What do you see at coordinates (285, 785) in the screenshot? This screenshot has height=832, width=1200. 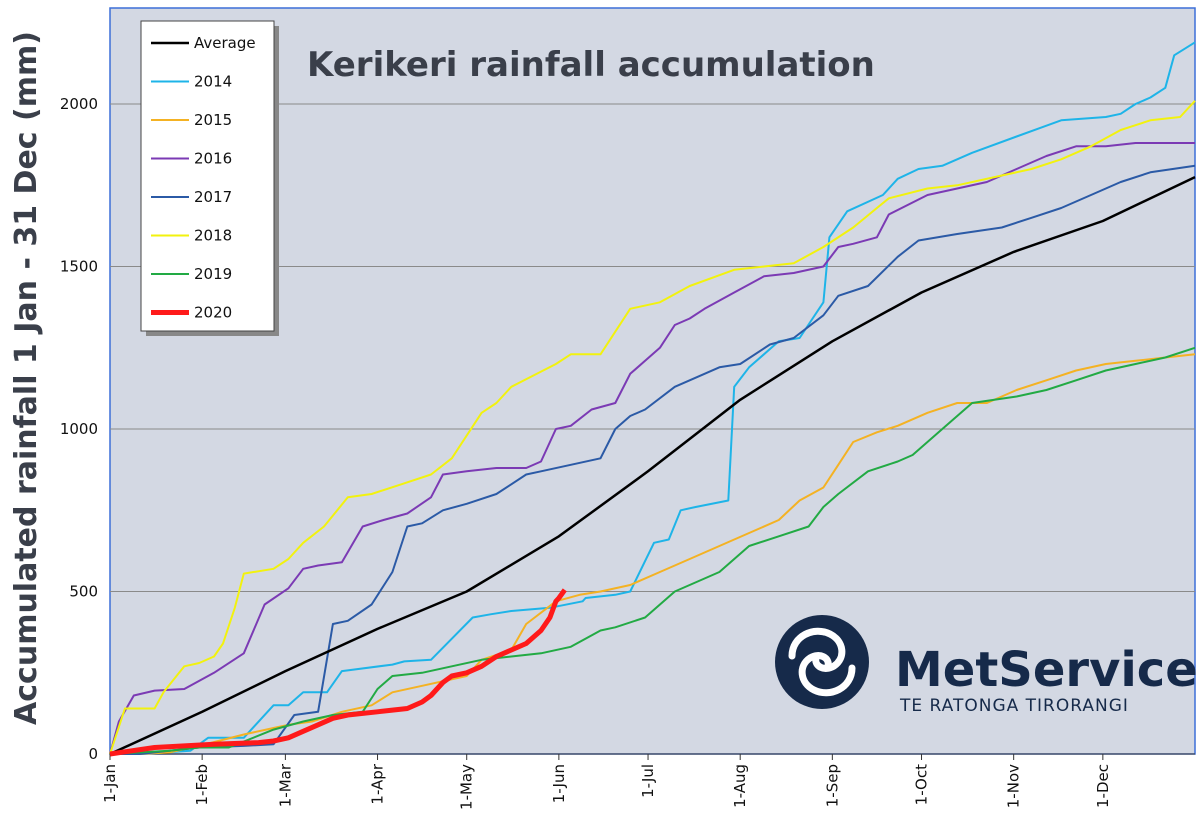 I see `x-tick-label: 1-Mar` at bounding box center [285, 785].